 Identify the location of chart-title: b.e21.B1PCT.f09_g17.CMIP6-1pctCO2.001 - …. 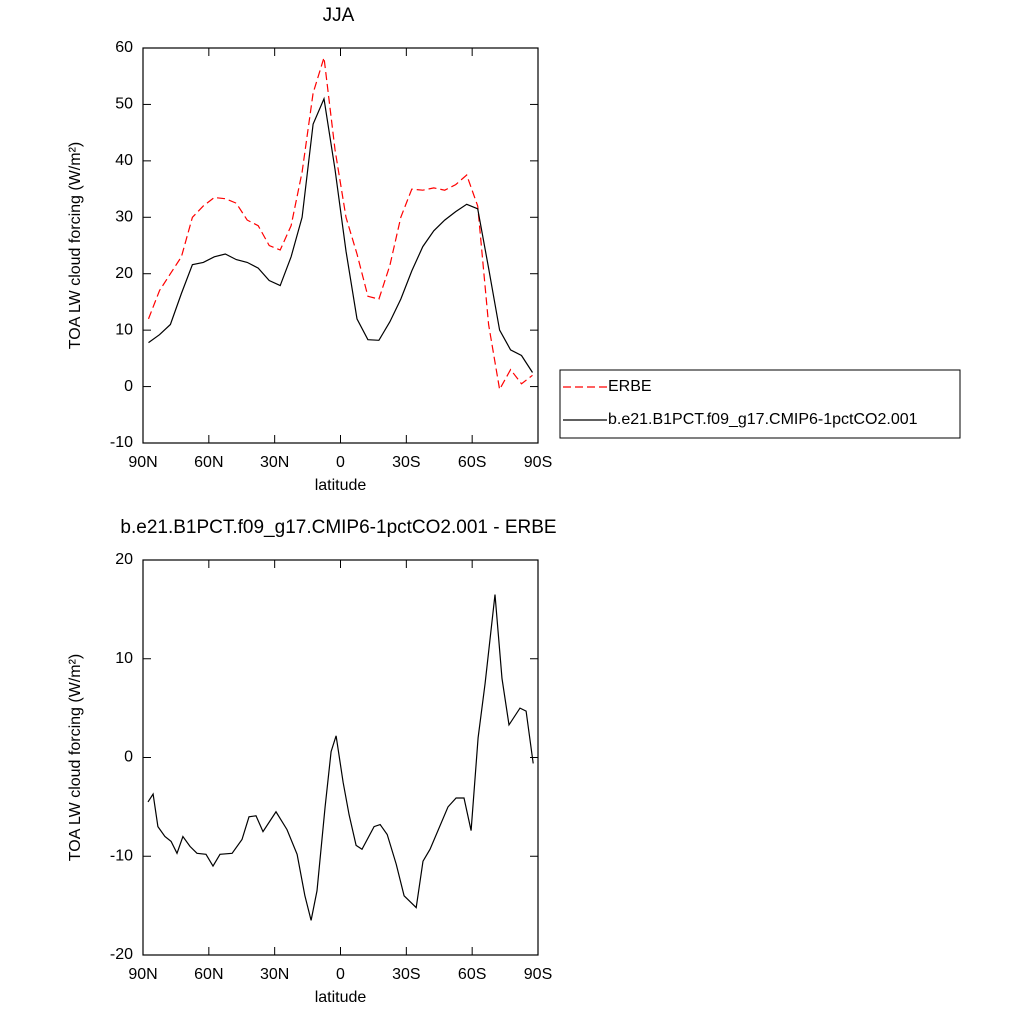
(338, 527).